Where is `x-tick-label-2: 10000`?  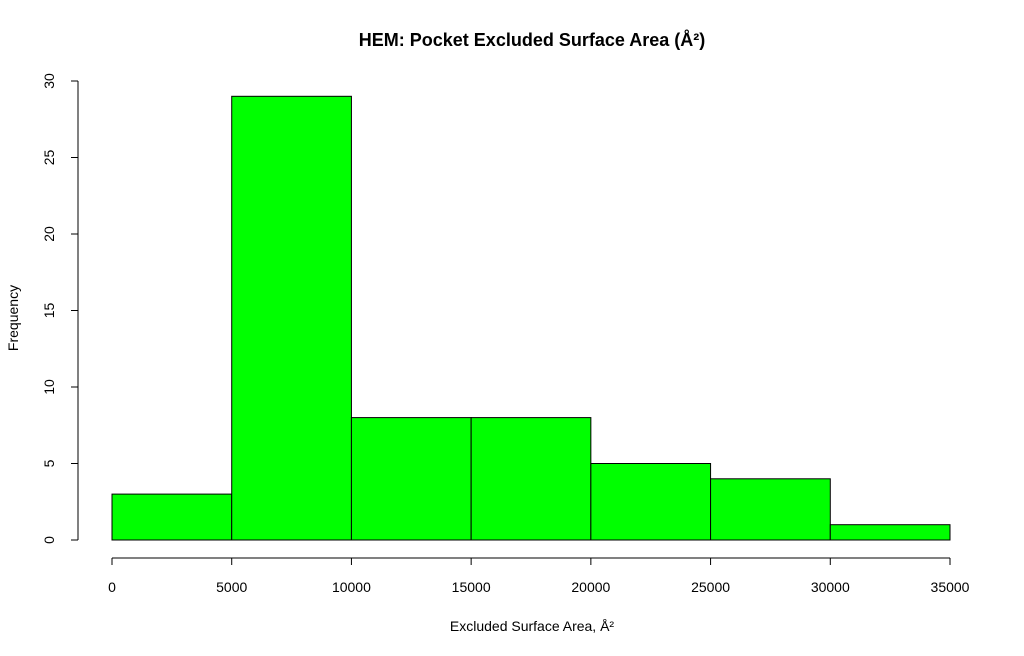
x-tick-label-2: 10000 is located at coordinates (351, 587).